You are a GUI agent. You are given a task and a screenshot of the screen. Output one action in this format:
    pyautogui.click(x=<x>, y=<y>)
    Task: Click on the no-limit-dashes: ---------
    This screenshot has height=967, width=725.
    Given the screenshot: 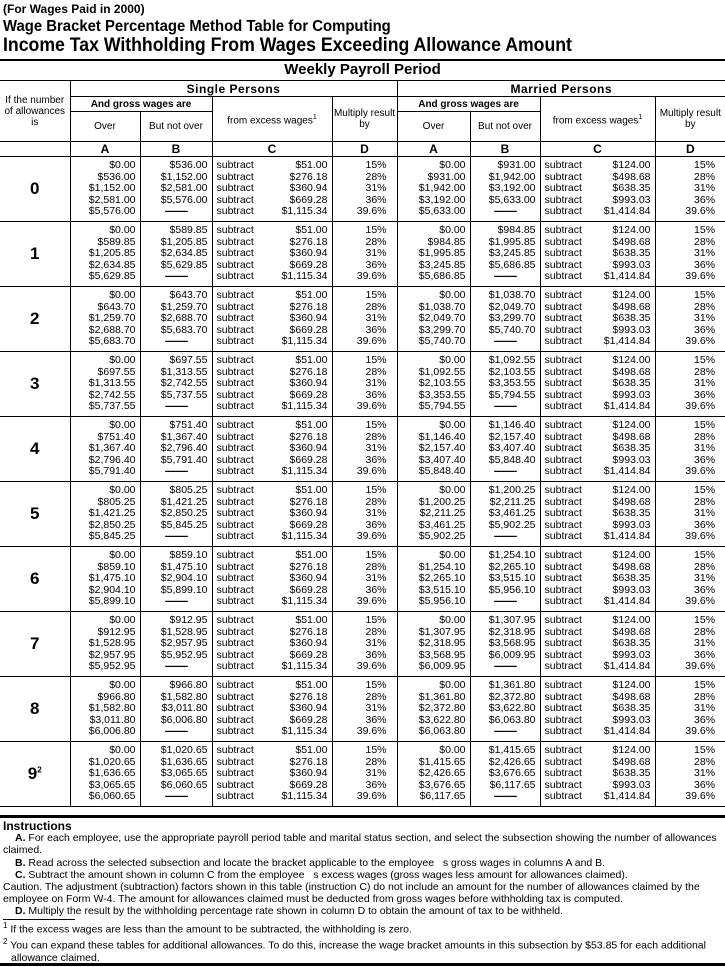 What is the action you would take?
    pyautogui.click(x=505, y=796)
    